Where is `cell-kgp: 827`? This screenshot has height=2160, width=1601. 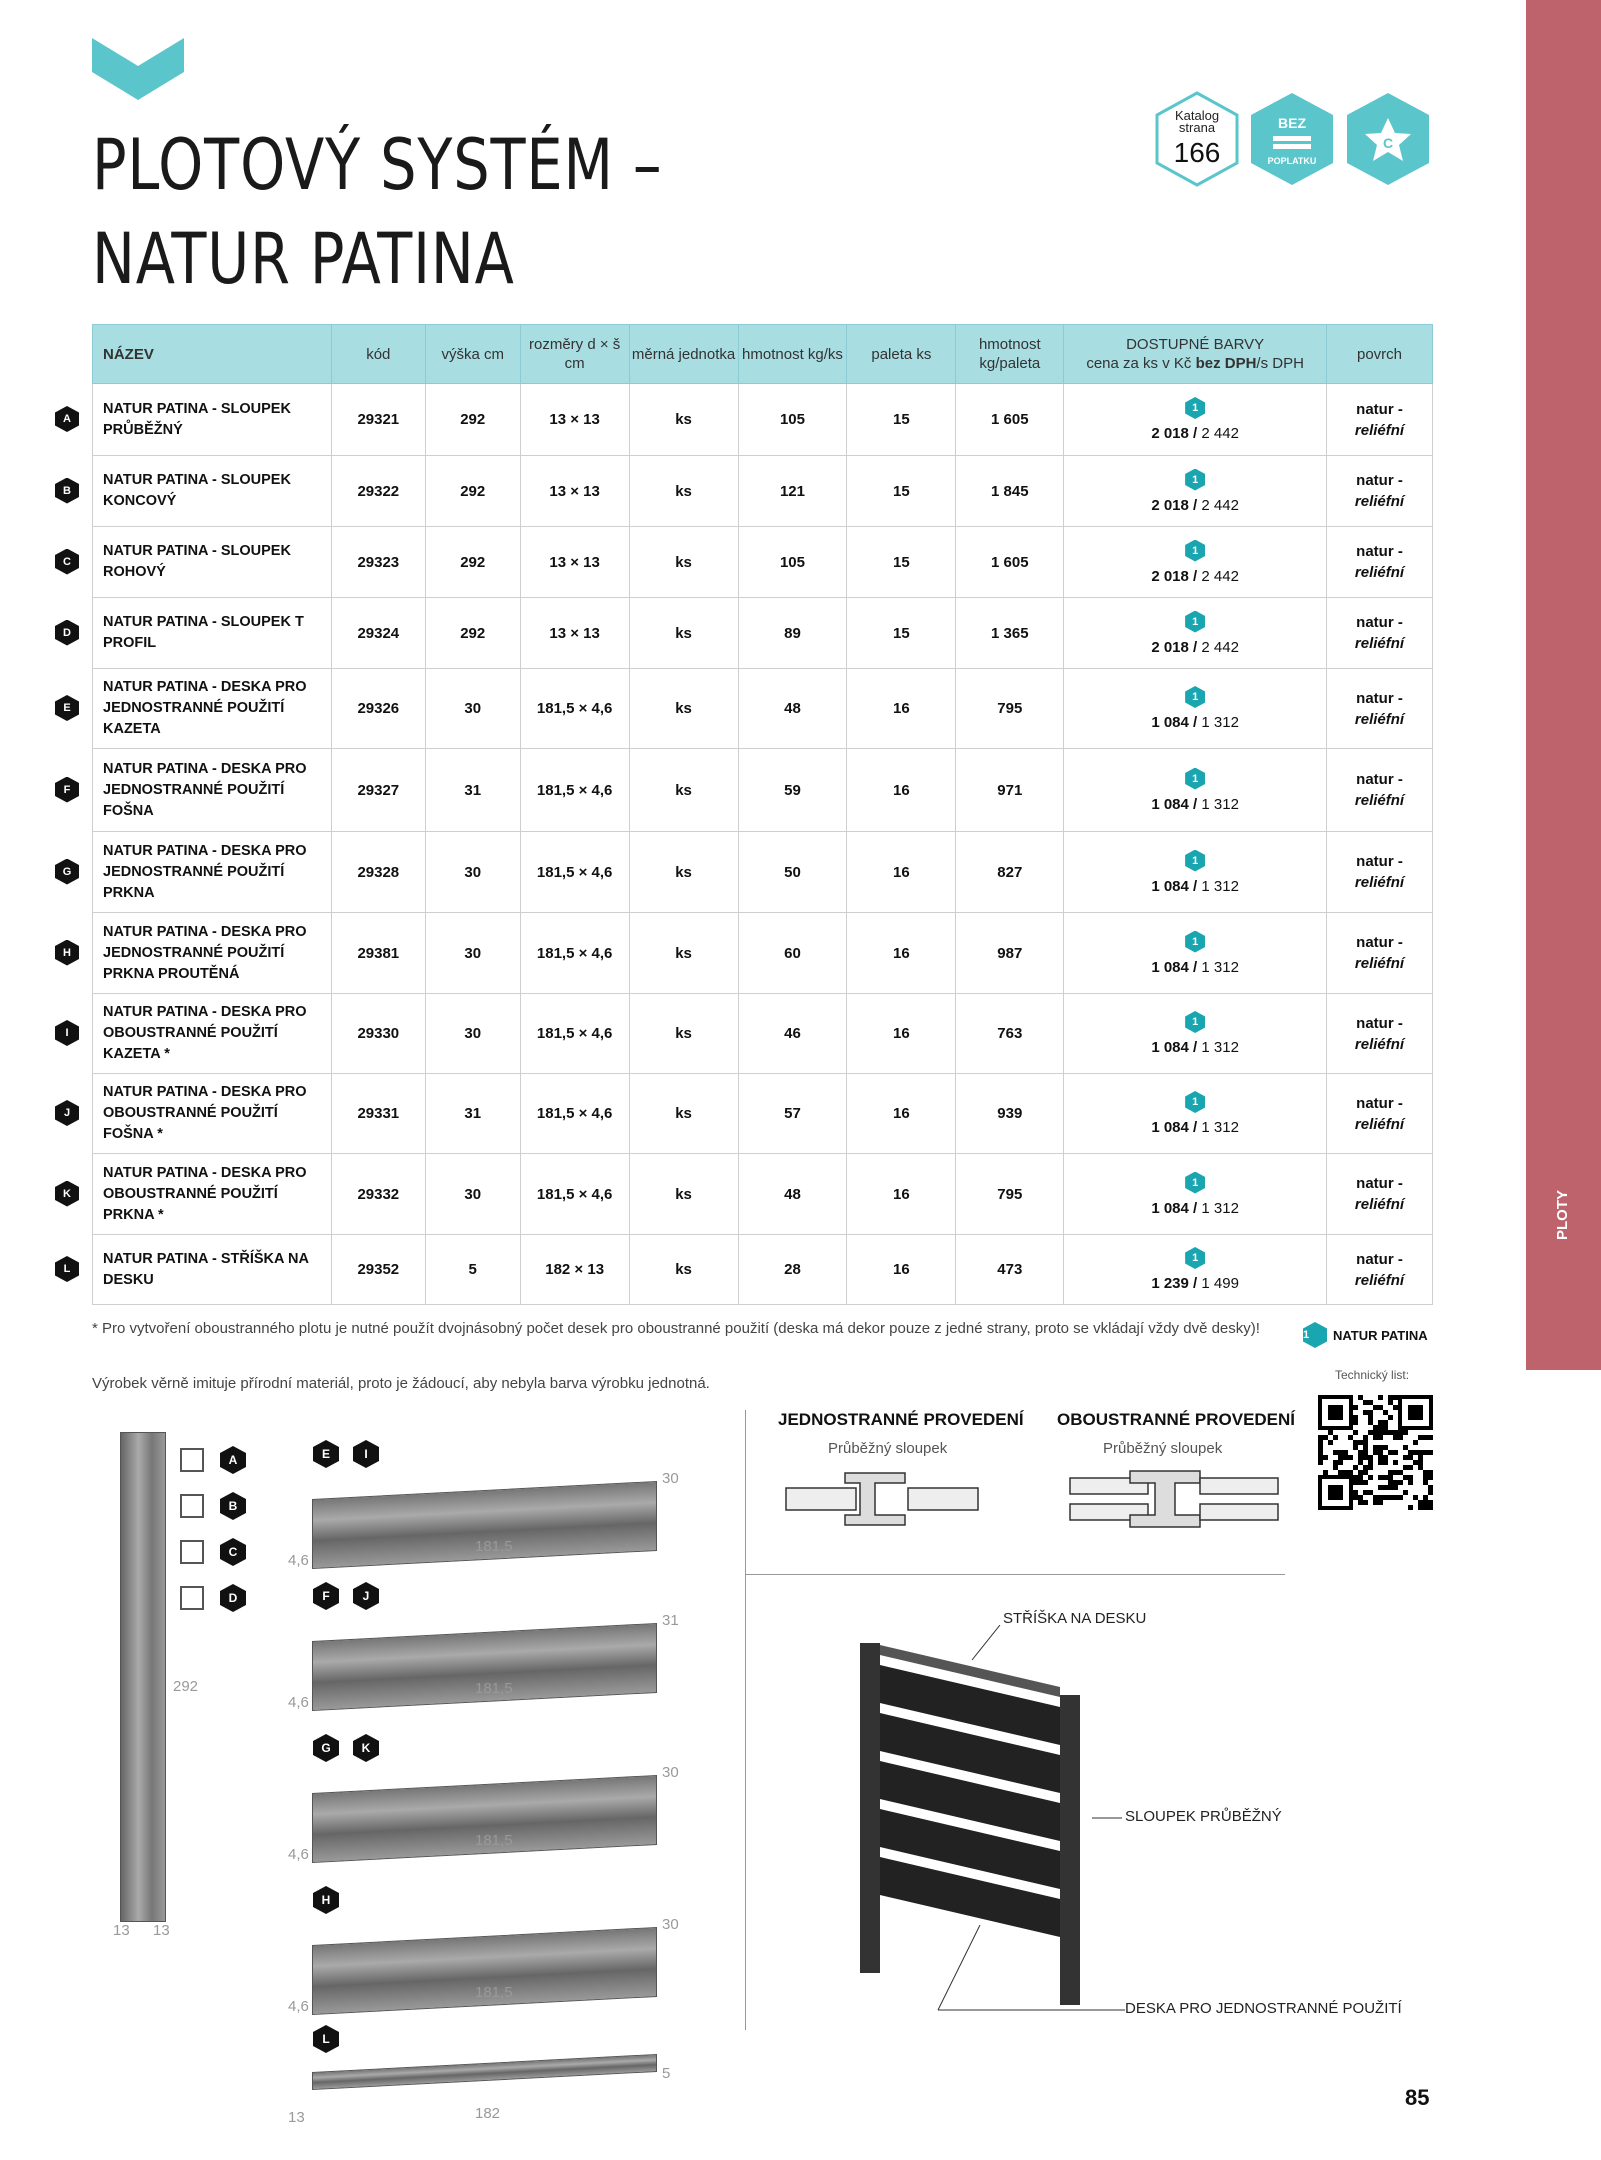 cell-kgp: 827 is located at coordinates (1010, 872).